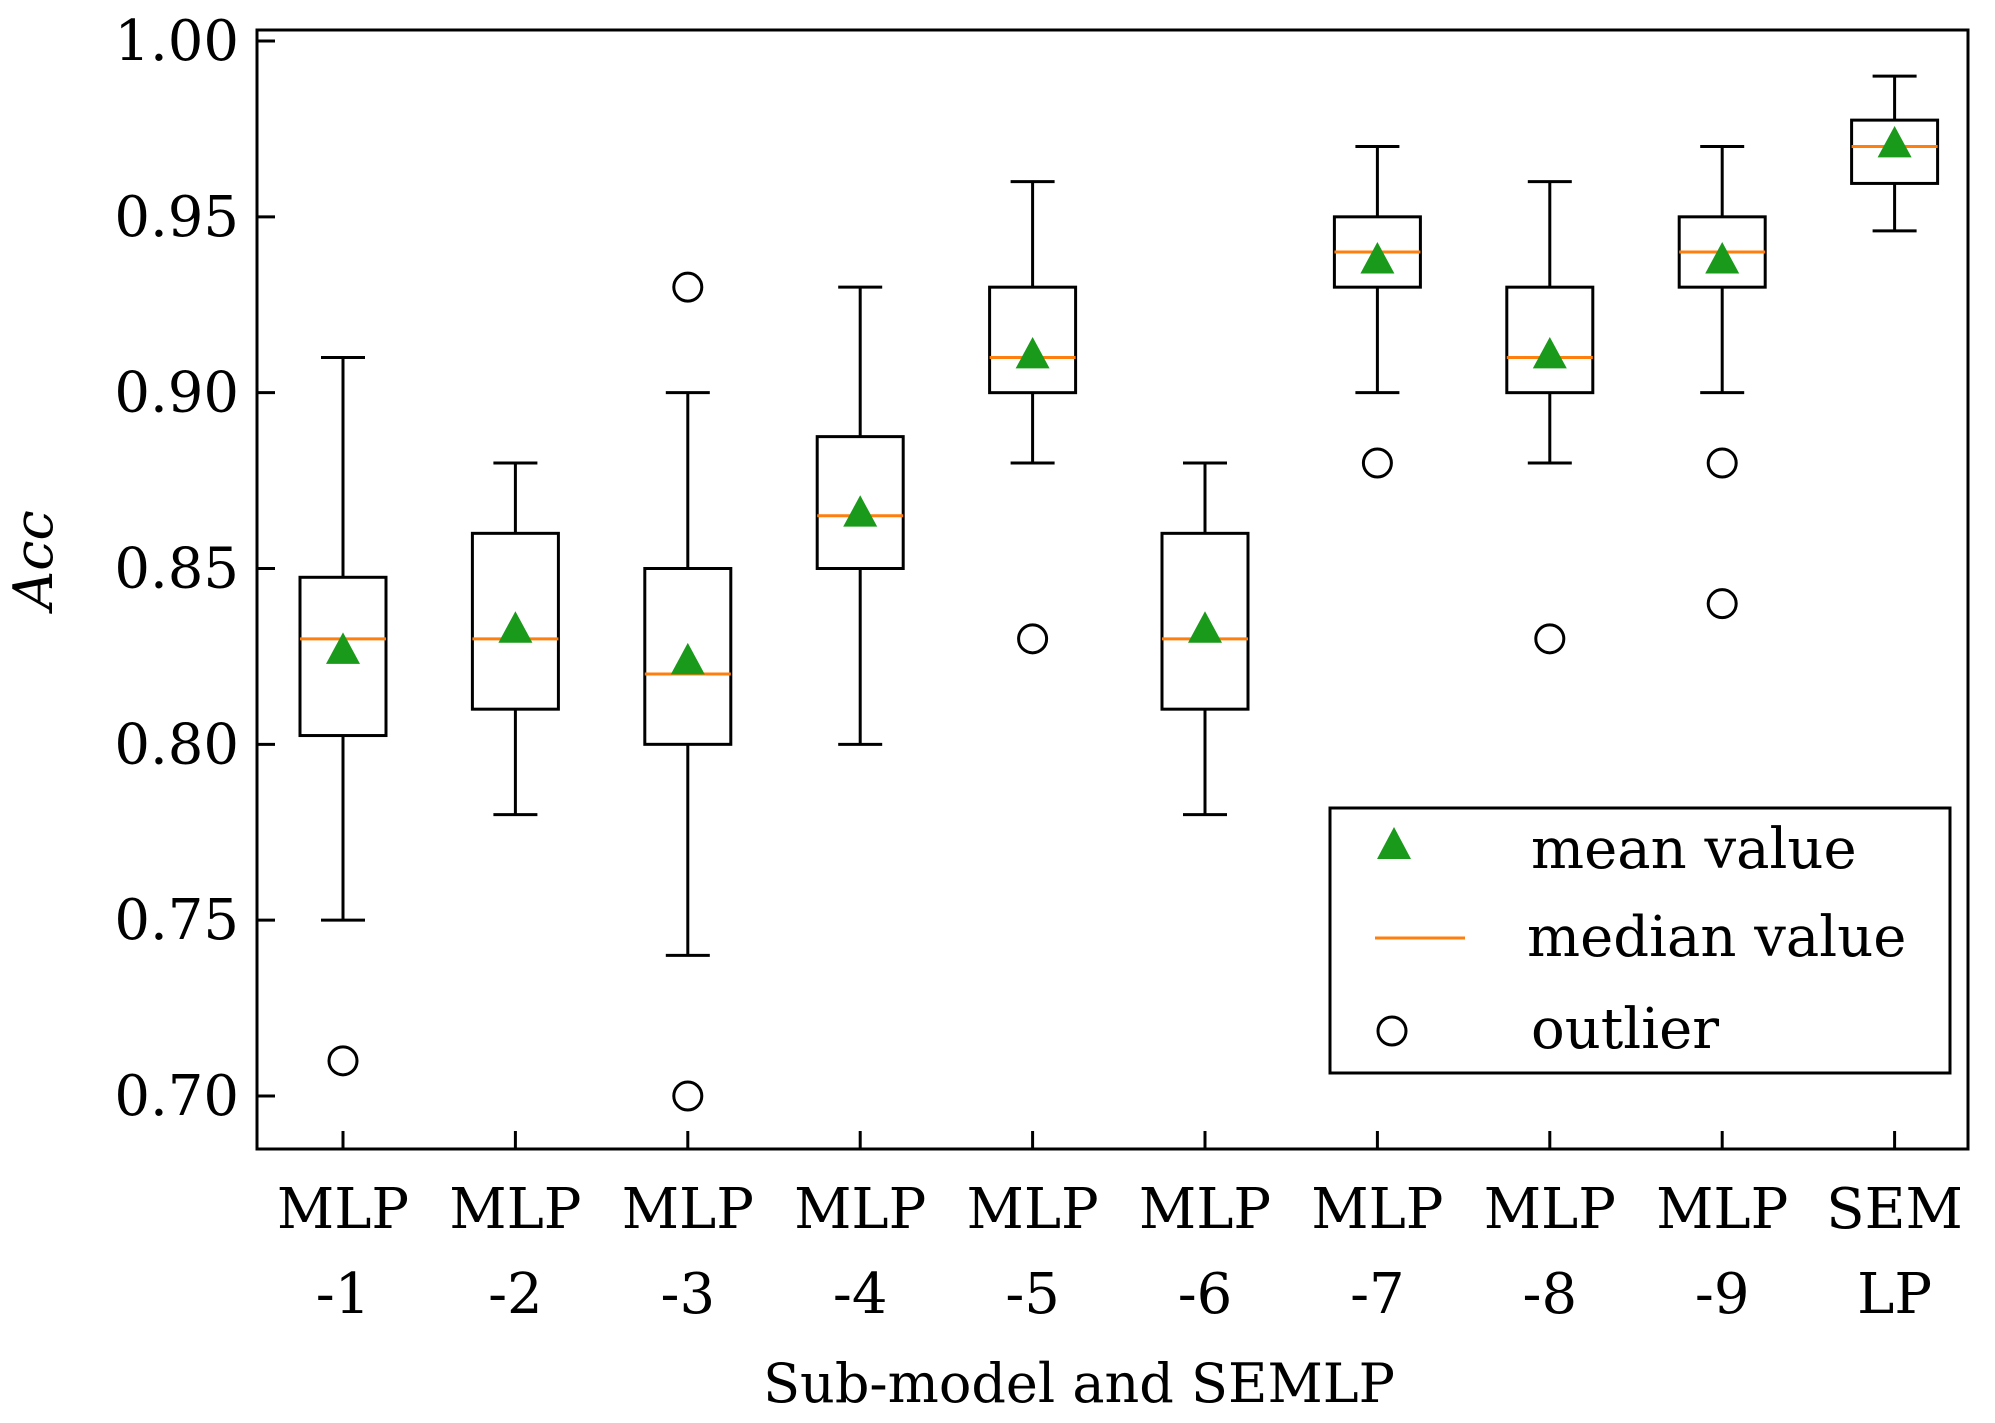 Image resolution: width=1995 pixels, height=1423 pixels. I want to click on x-category-label-line2: -9, so click(1722, 1294).